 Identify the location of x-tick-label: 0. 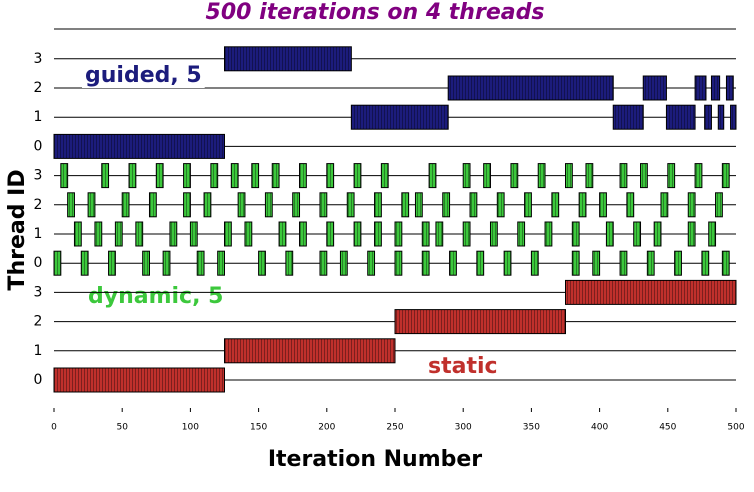
(54, 428).